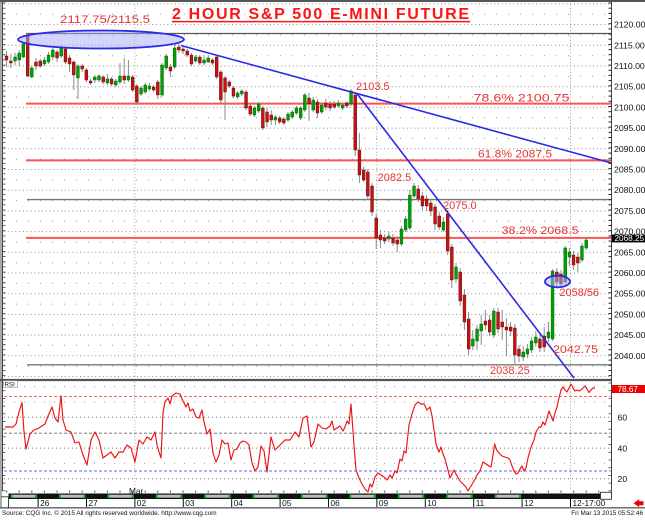  What do you see at coordinates (629, 66) in the screenshot?
I see `svg-text: 2110.00` at bounding box center [629, 66].